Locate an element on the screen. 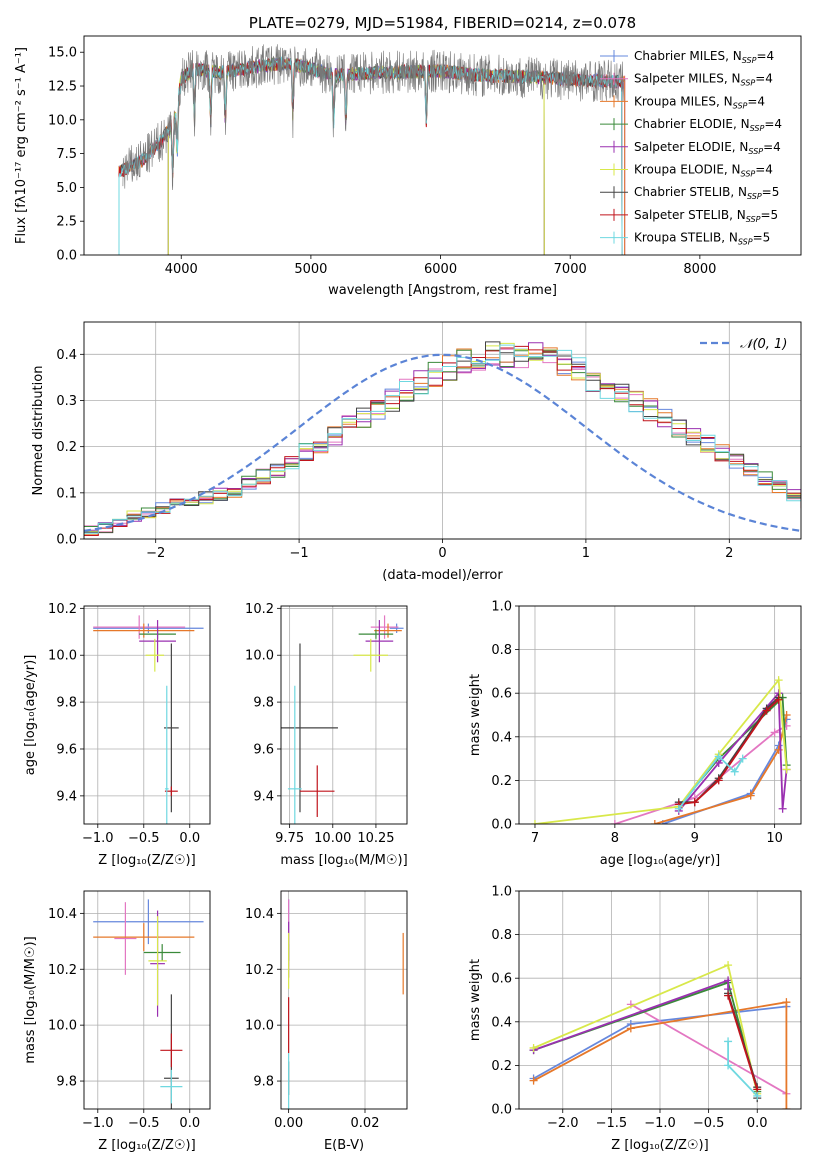 Image resolution: width=819 pixels, height=1170 pixels. legend-label: Salpeter STELIB, NSSP=5 is located at coordinates (706, 216).